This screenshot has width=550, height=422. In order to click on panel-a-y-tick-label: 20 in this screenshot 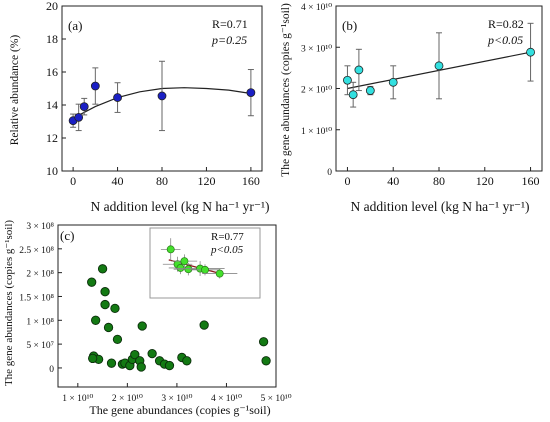, I will do `click(52, 6)`.